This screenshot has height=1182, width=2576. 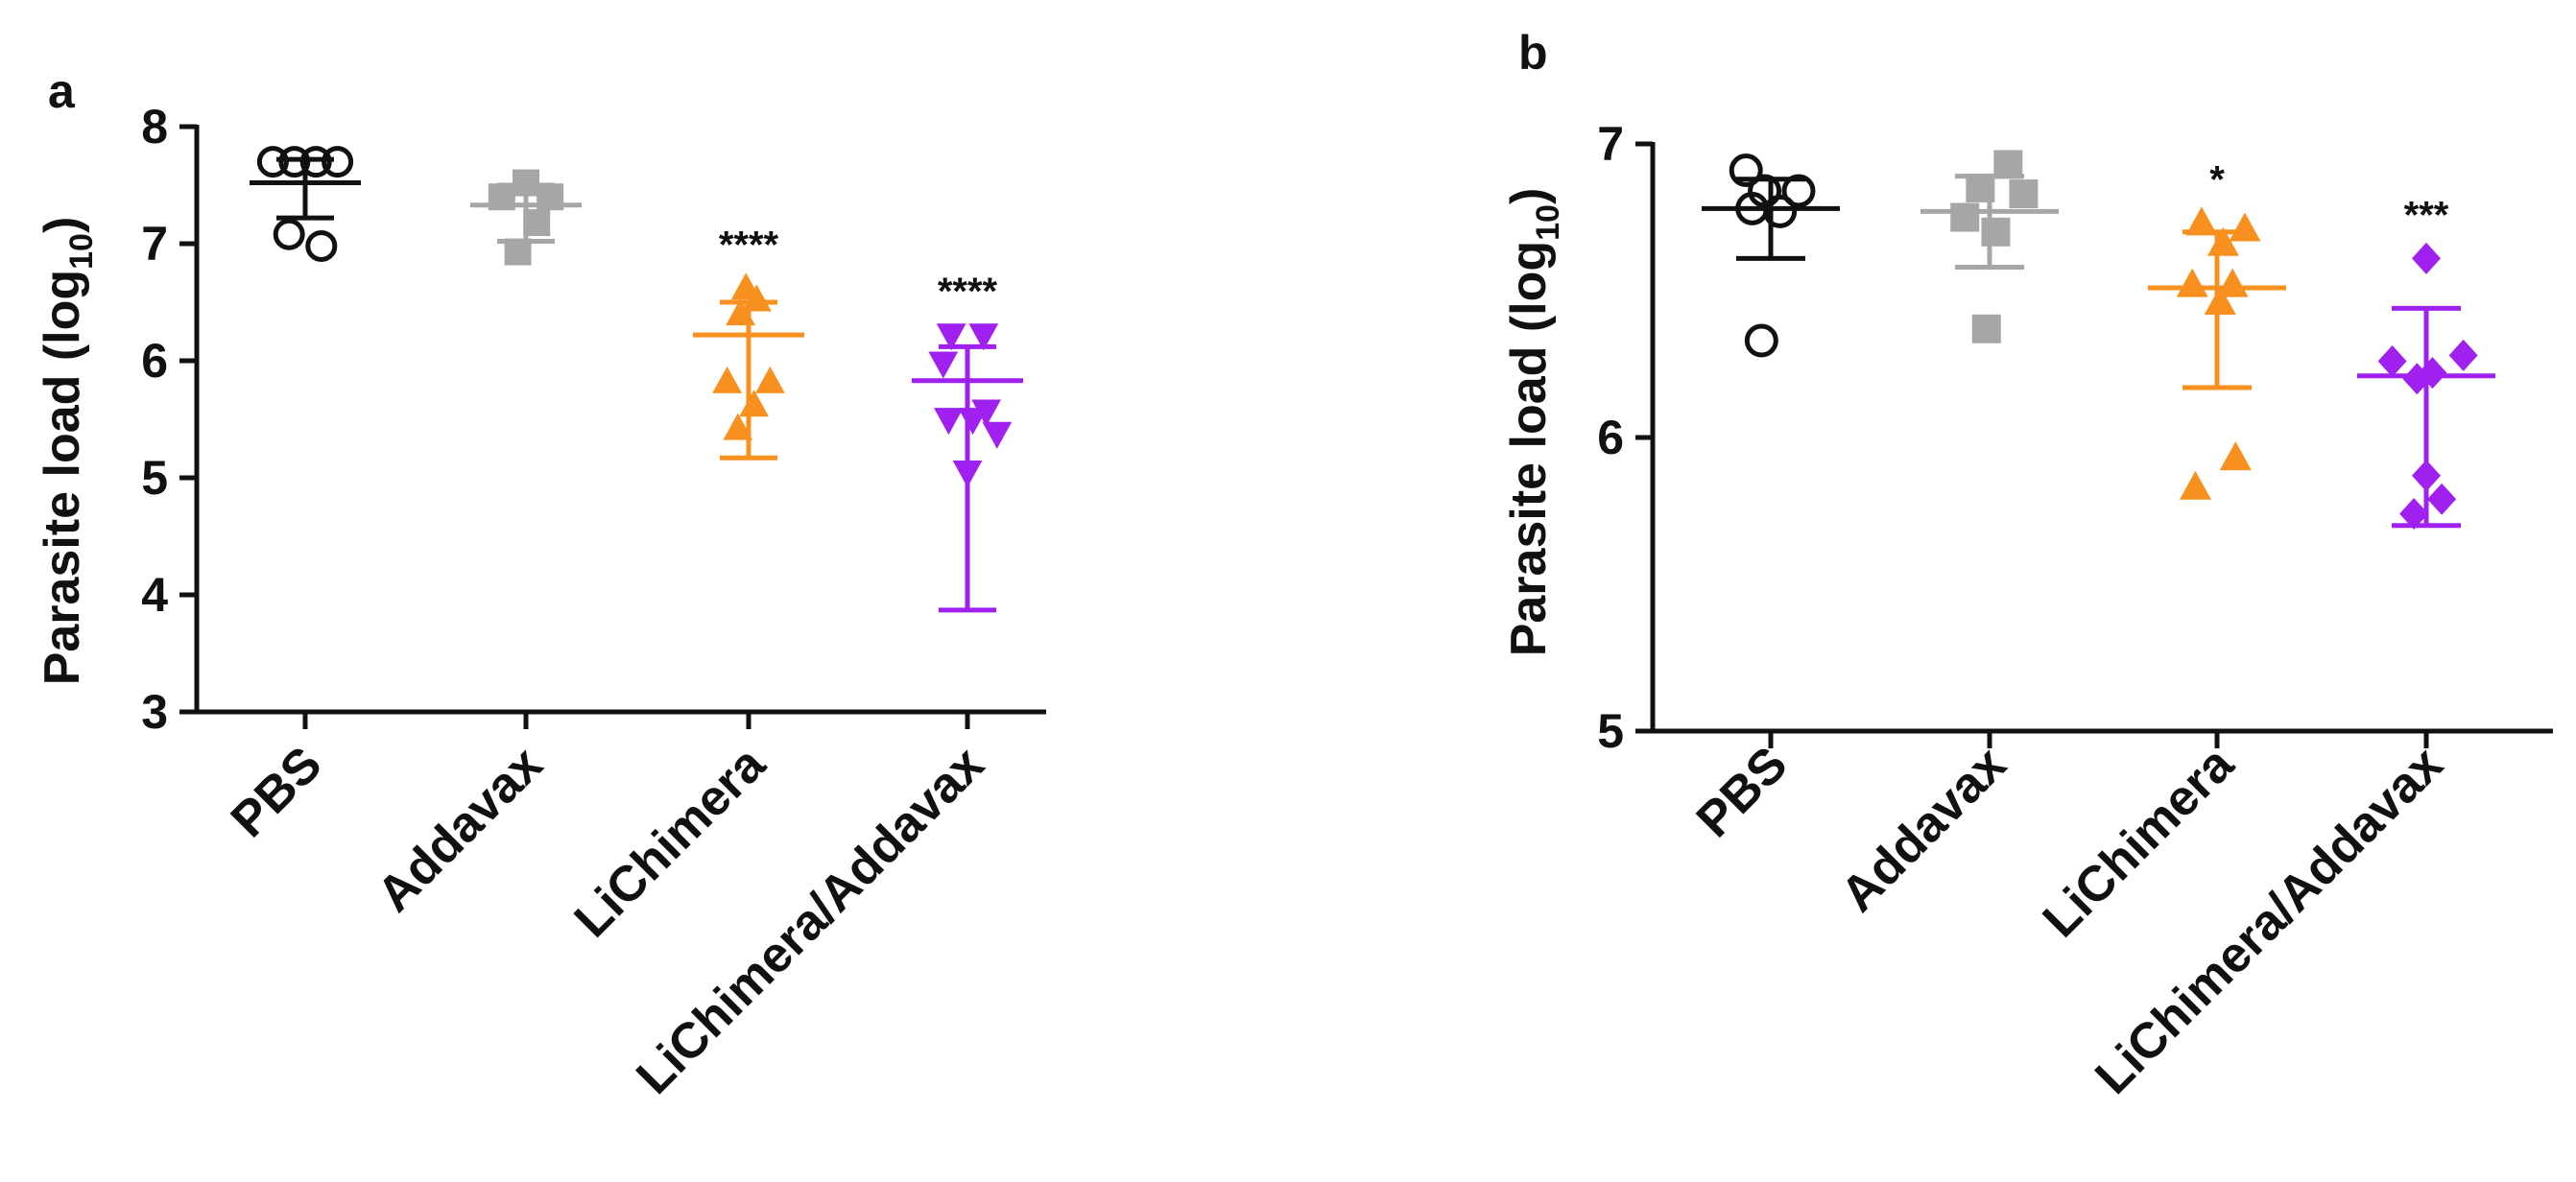 What do you see at coordinates (2426, 215) in the screenshot?
I see `significance-label: ***` at bounding box center [2426, 215].